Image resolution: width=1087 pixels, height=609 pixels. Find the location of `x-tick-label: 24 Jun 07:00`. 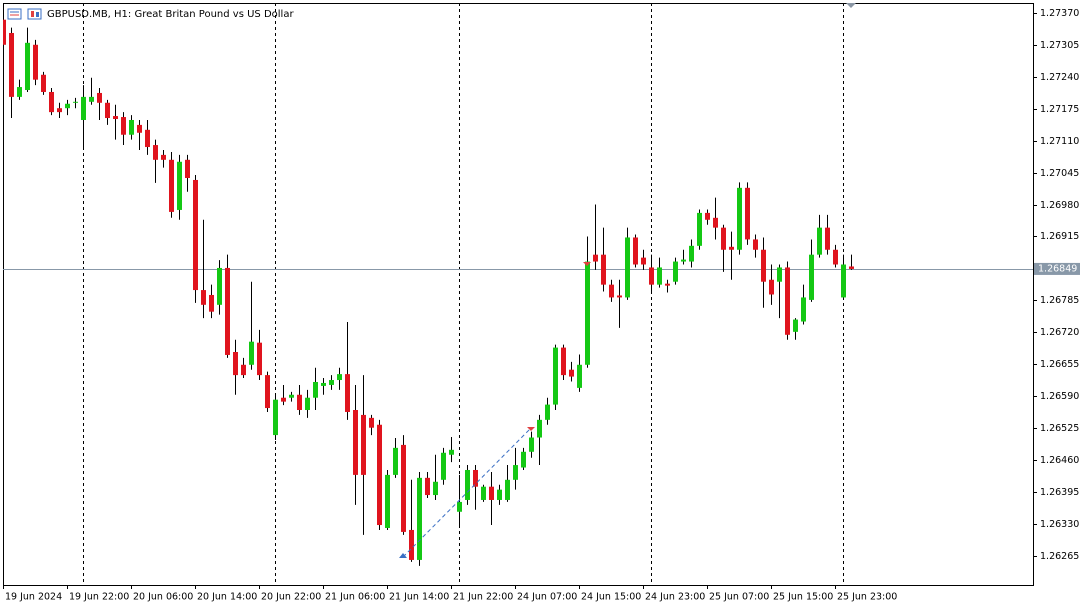

x-tick-label: 24 Jun 07:00 is located at coordinates (547, 597).